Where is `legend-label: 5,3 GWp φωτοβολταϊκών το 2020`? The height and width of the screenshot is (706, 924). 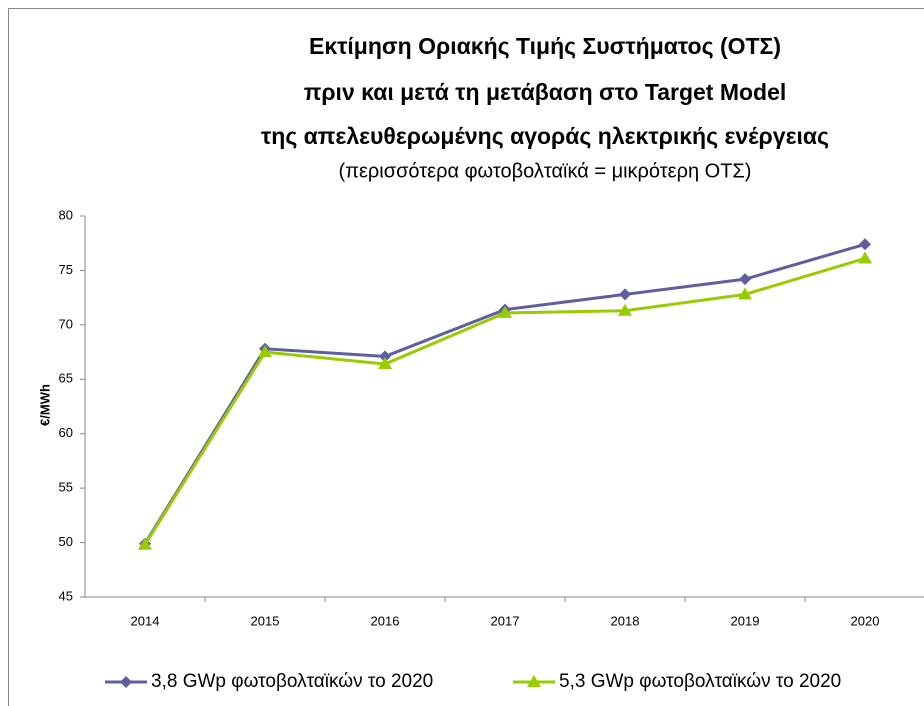
legend-label: 5,3 GWp φωτοβολταϊκών το 2020 is located at coordinates (700, 681).